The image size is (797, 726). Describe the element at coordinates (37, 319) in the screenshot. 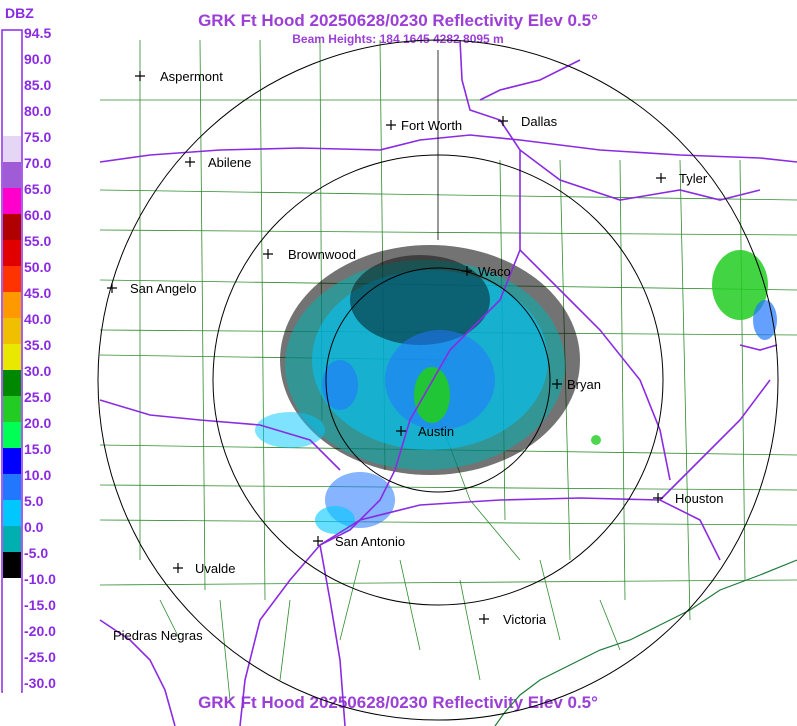

I see `legend-level-label: 40.0` at that location.